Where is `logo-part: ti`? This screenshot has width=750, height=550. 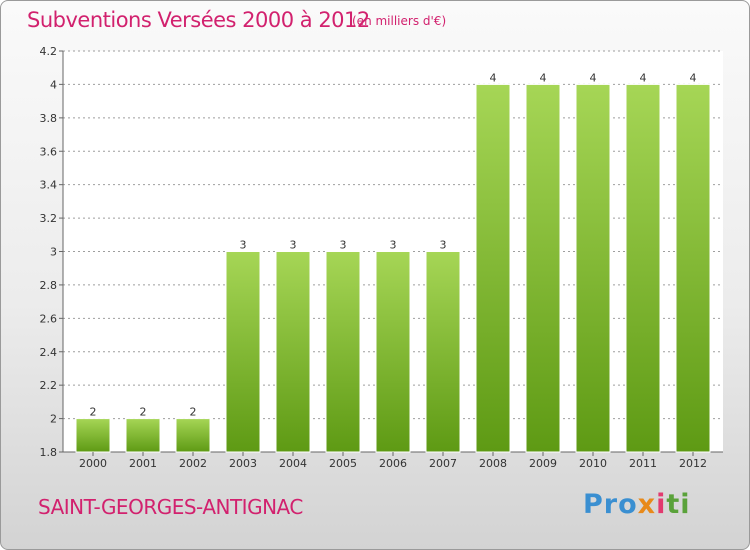
logo-part: ti is located at coordinates (678, 504).